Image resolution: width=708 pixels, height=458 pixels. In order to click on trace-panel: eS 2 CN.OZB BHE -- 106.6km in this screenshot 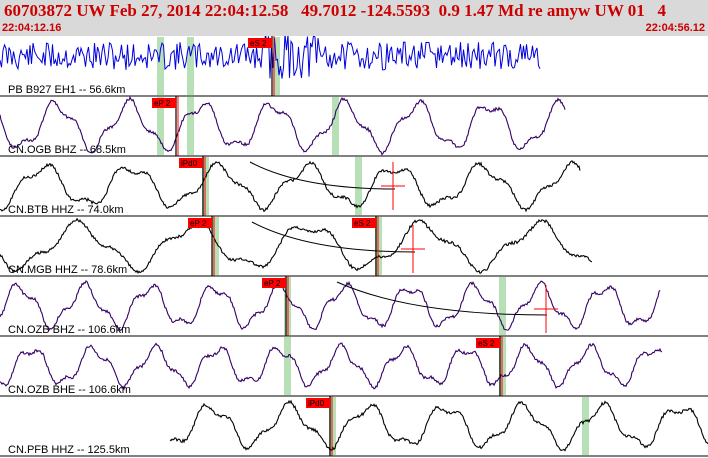, I will do `click(354, 366)`.